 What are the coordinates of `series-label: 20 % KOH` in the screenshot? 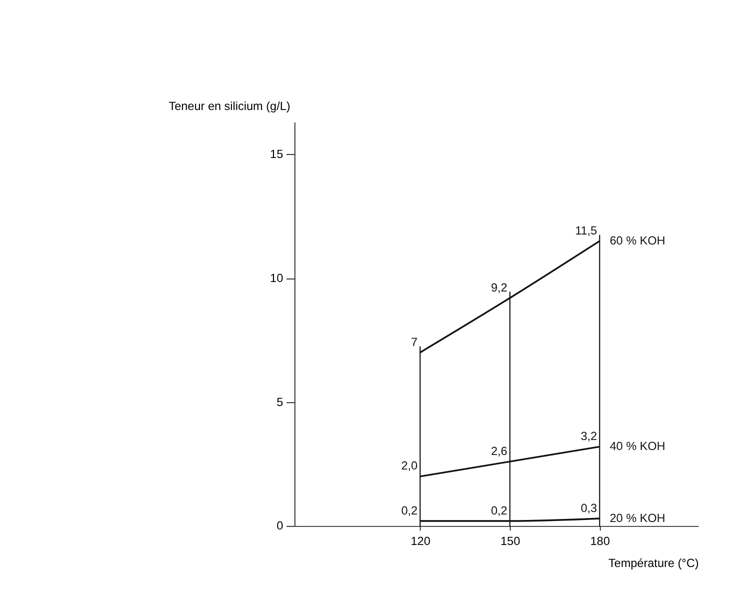 It's located at (638, 518).